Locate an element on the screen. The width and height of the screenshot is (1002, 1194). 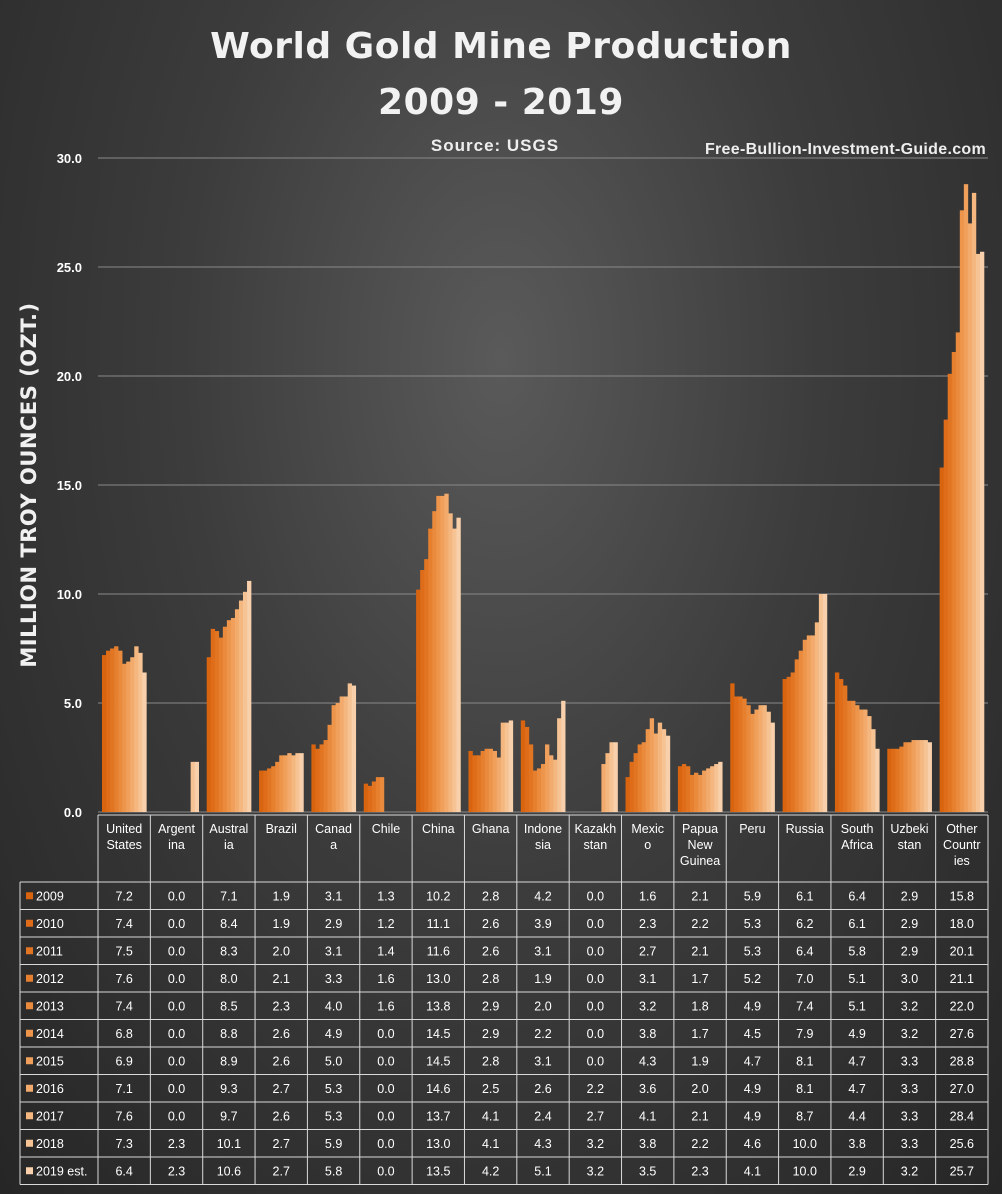
table-cell-value: 4.9 is located at coordinates (752, 1006).